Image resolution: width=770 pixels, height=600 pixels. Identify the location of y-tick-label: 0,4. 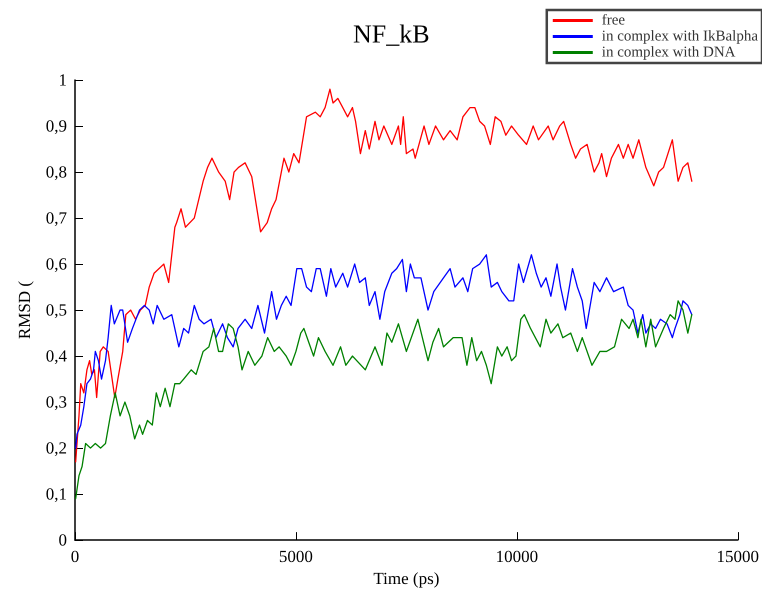
(57, 356).